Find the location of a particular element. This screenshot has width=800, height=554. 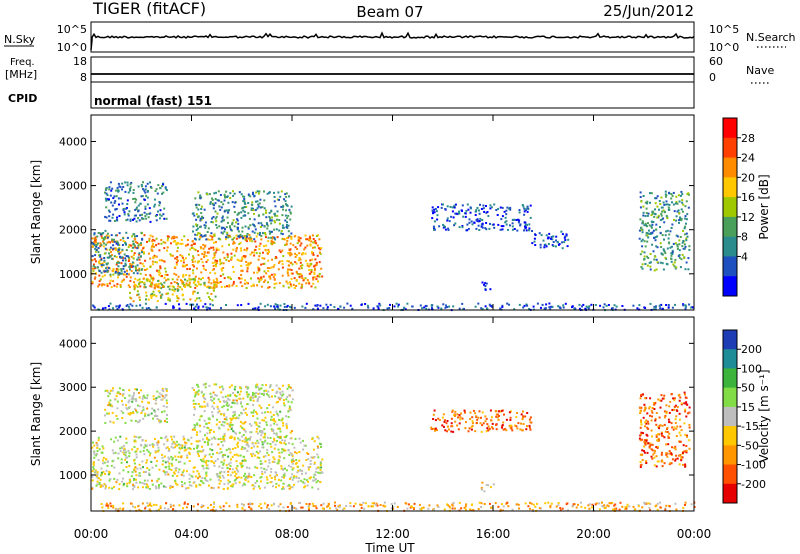

y-tick-label: 3000 is located at coordinates (73, 387).